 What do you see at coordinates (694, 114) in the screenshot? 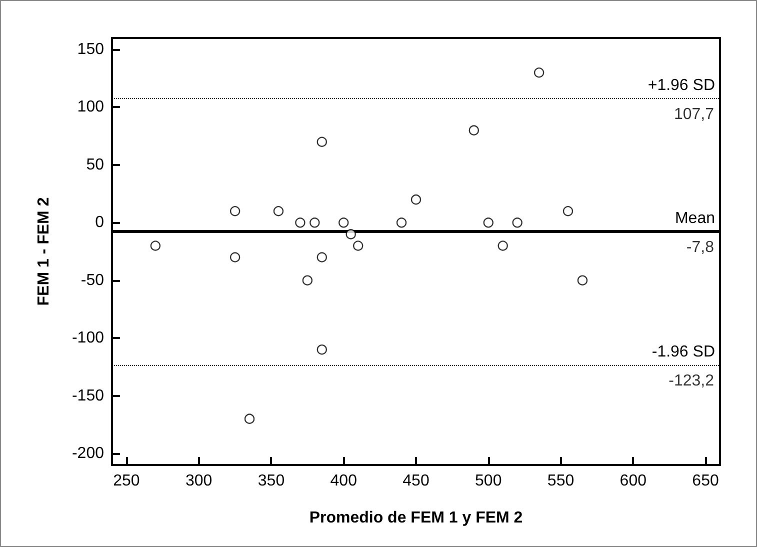
I see `annotation: 107,7` at bounding box center [694, 114].